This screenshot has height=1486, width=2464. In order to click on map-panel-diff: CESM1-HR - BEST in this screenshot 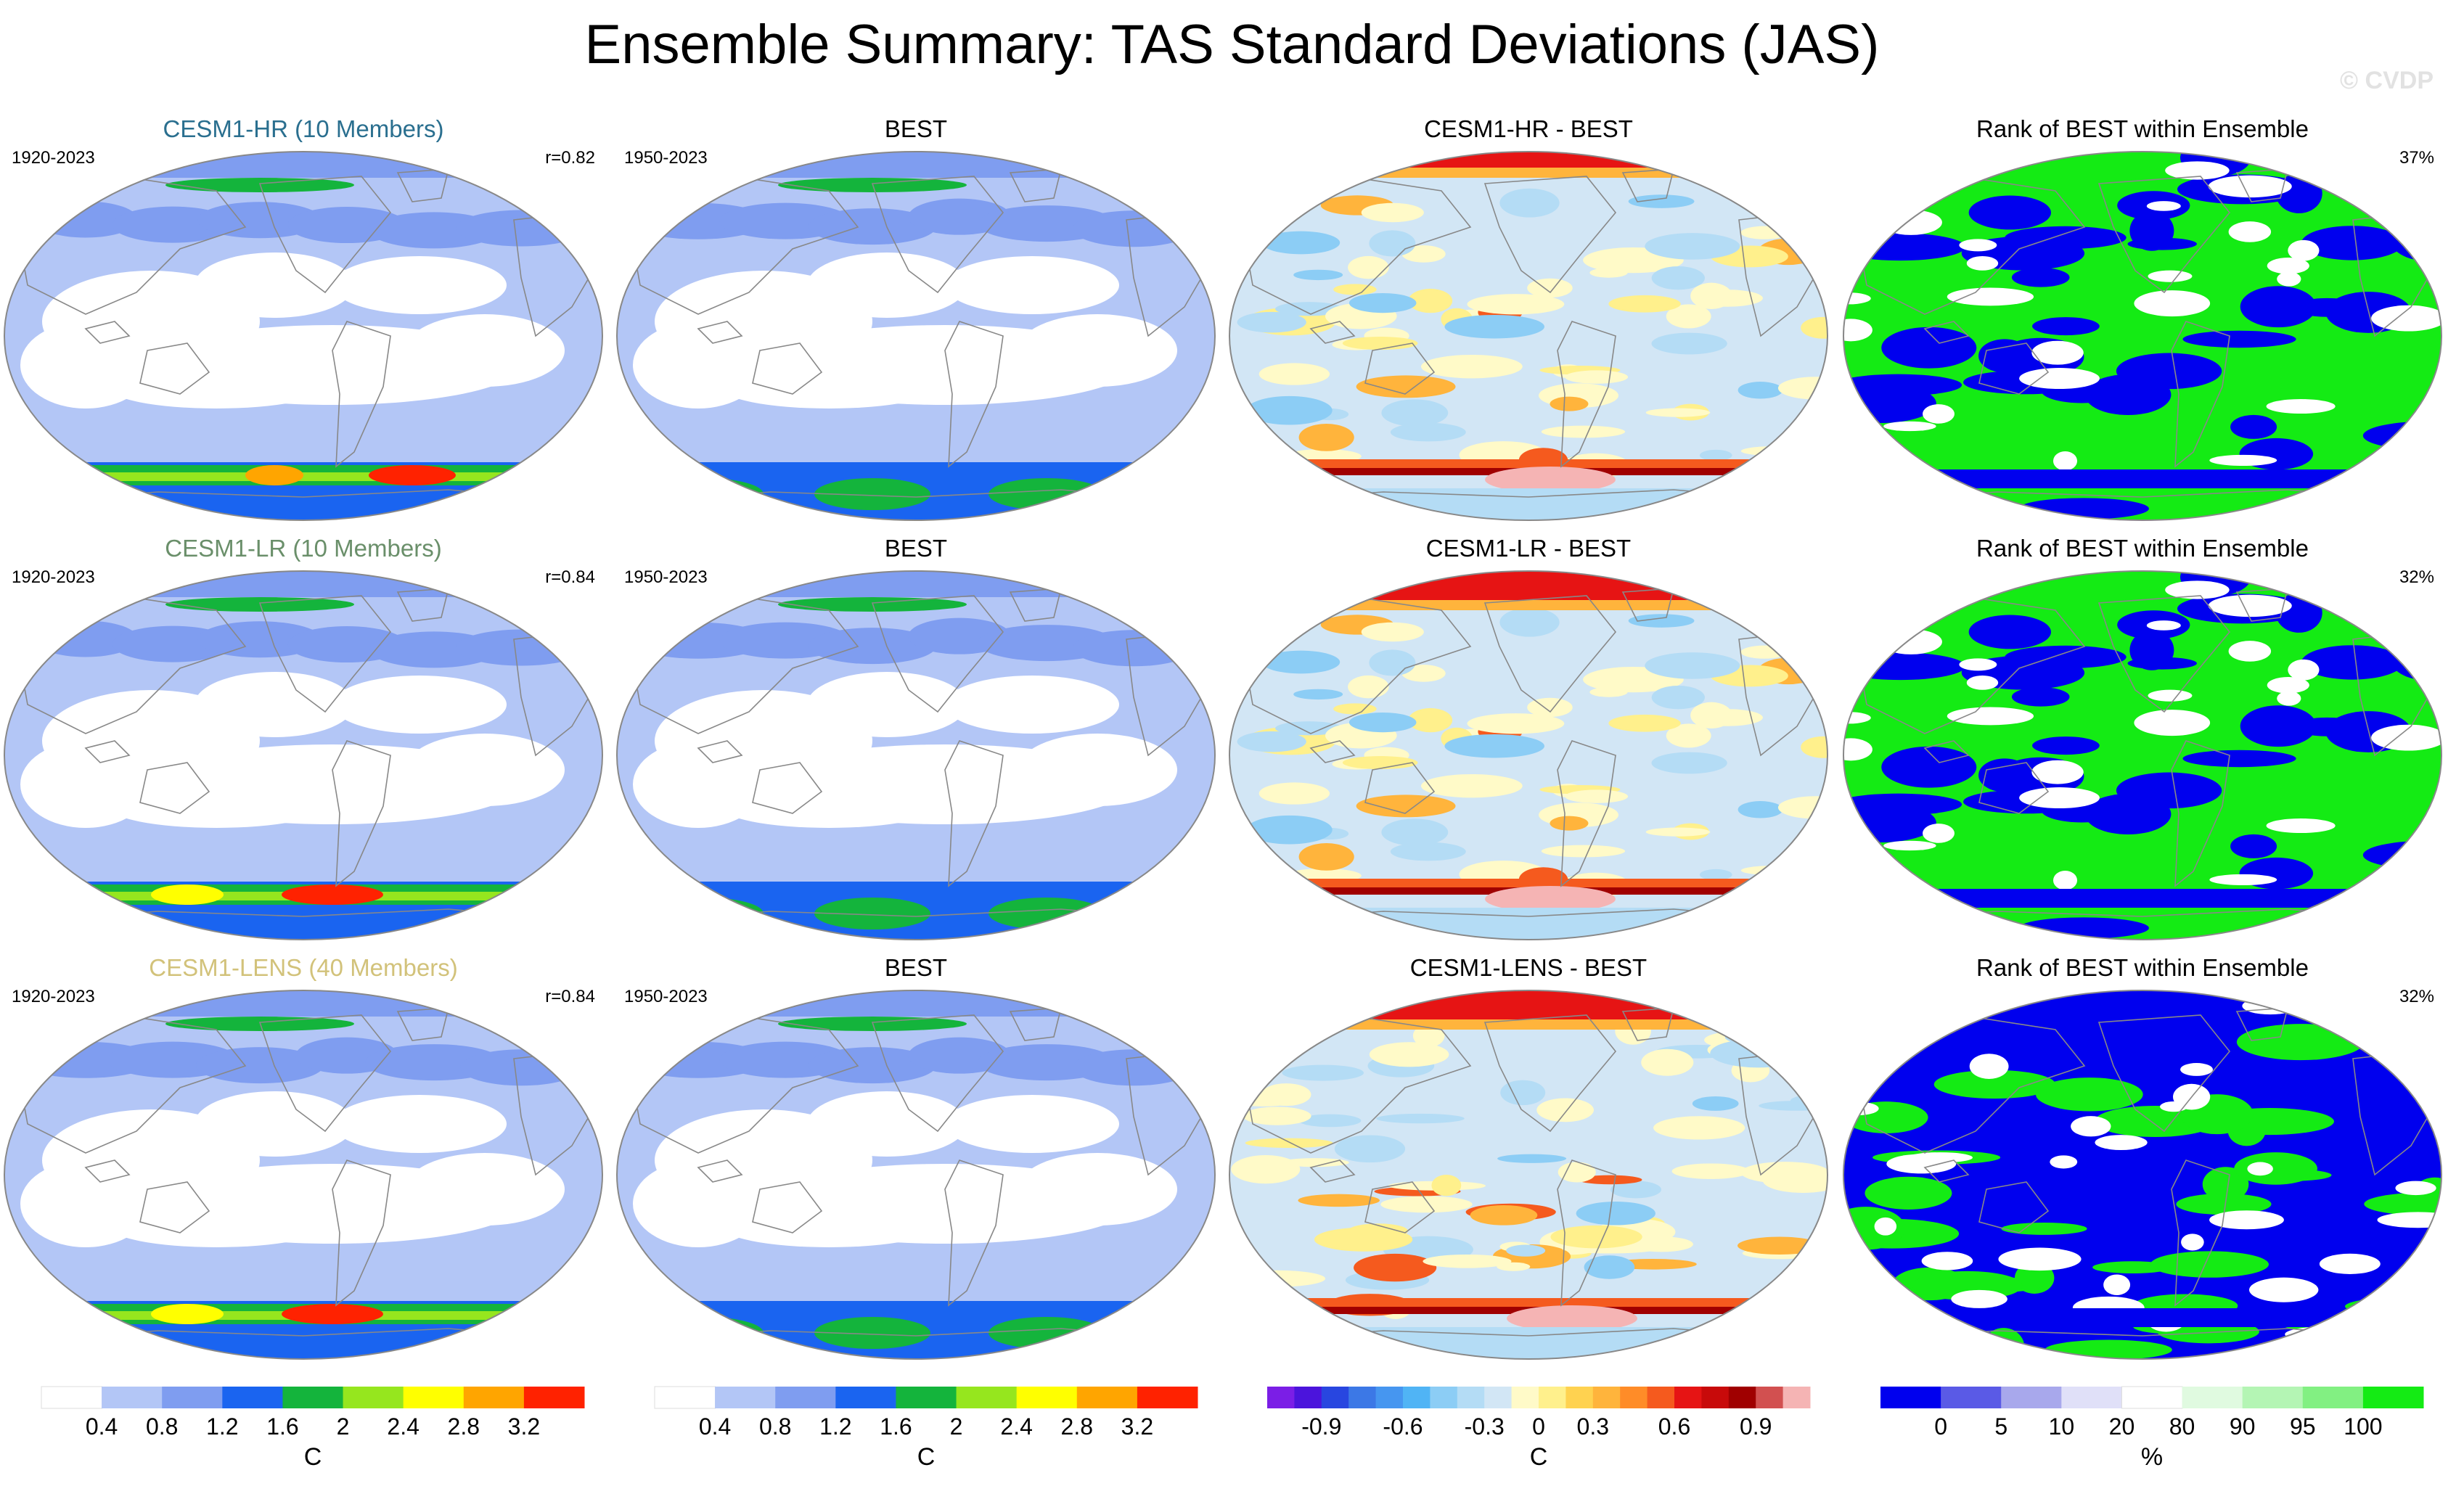, I will do `click(1528, 318)`.